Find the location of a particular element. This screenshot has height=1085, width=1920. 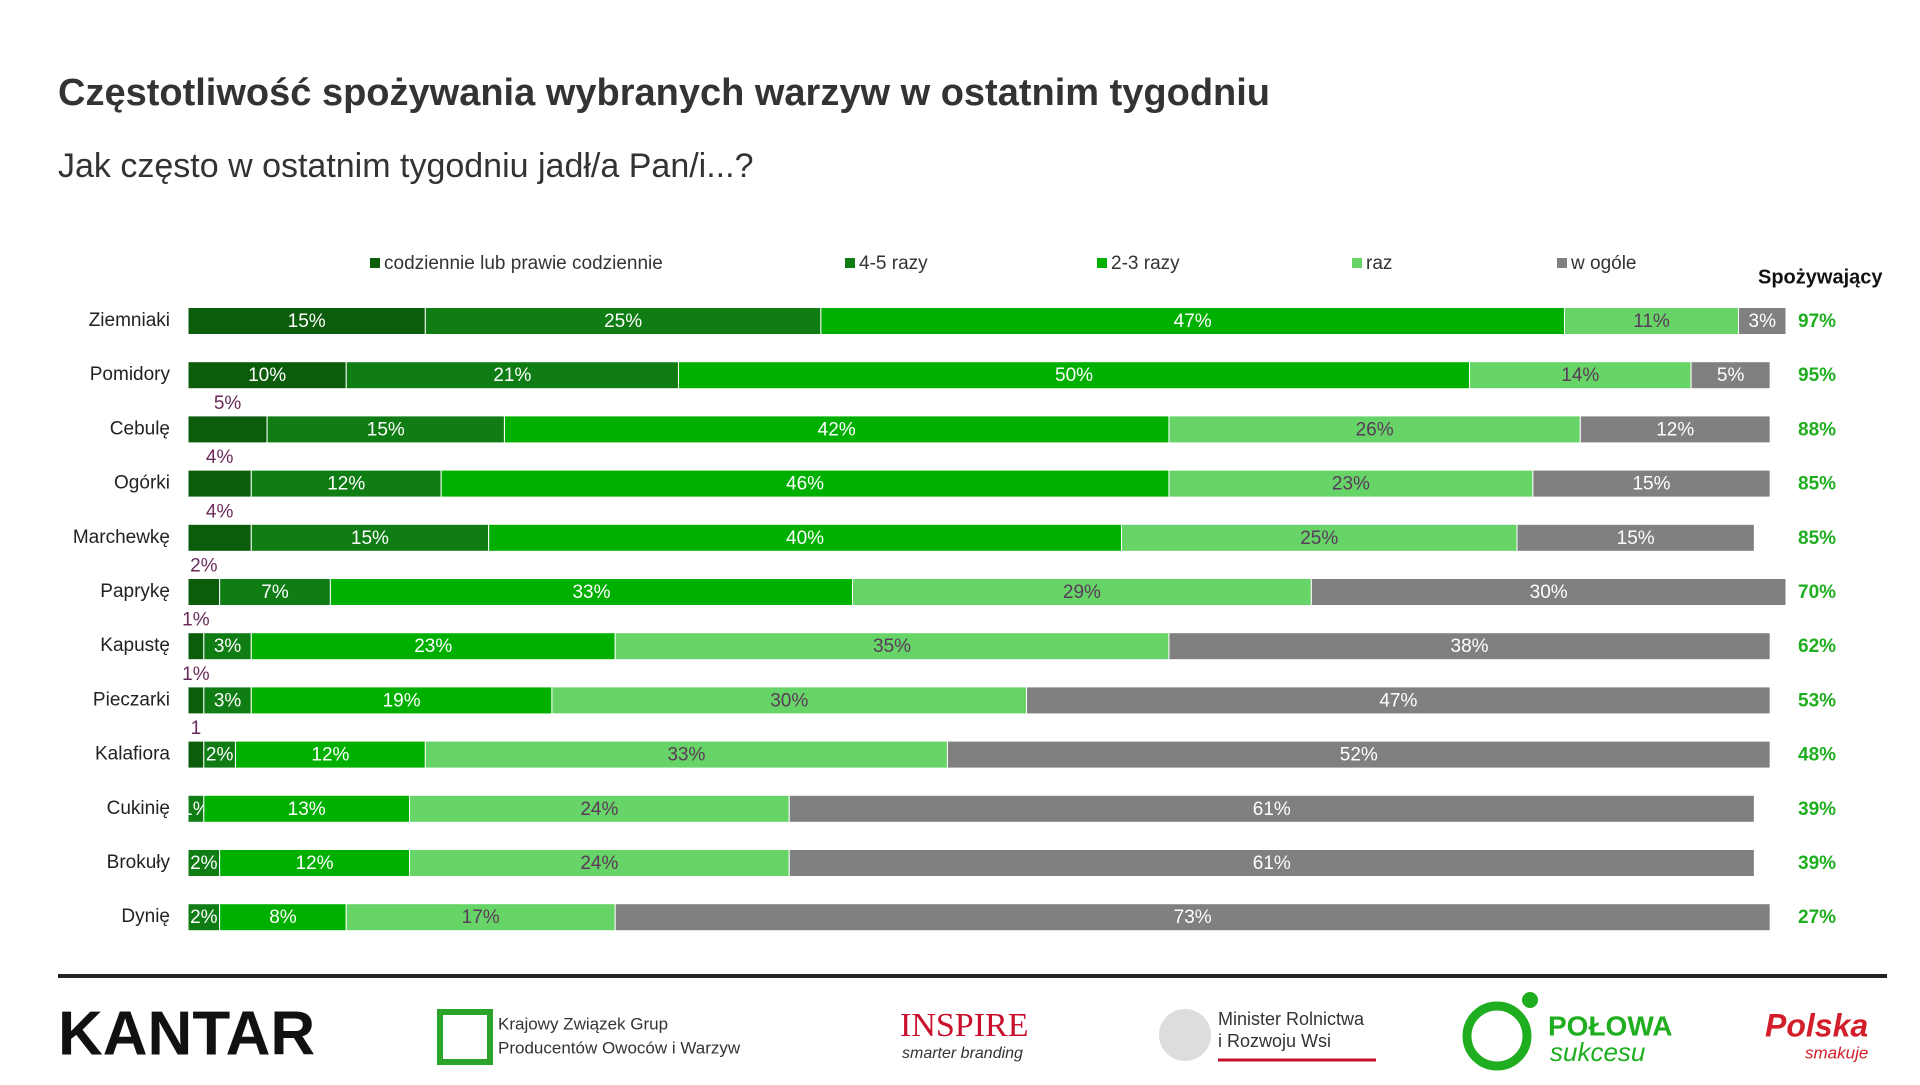

consumers-title: Spożywający is located at coordinates (1820, 277).